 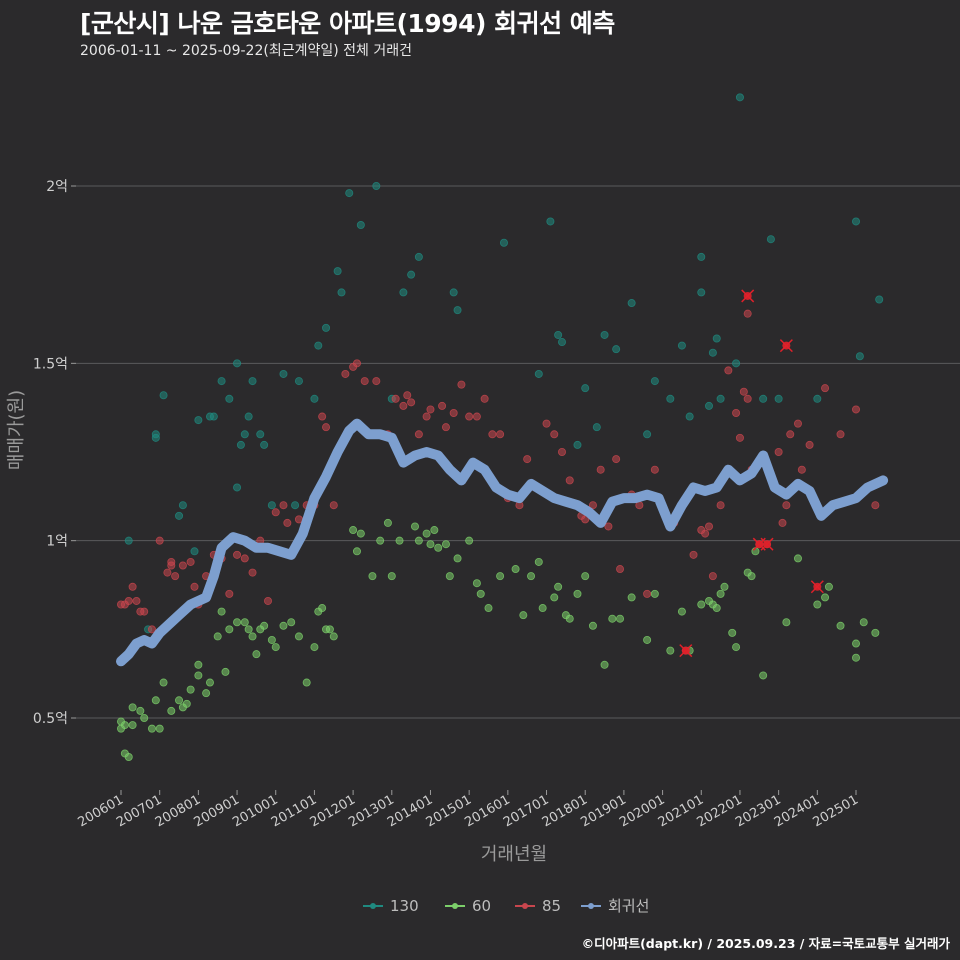 I want to click on legend-label: 130, so click(x=404, y=906).